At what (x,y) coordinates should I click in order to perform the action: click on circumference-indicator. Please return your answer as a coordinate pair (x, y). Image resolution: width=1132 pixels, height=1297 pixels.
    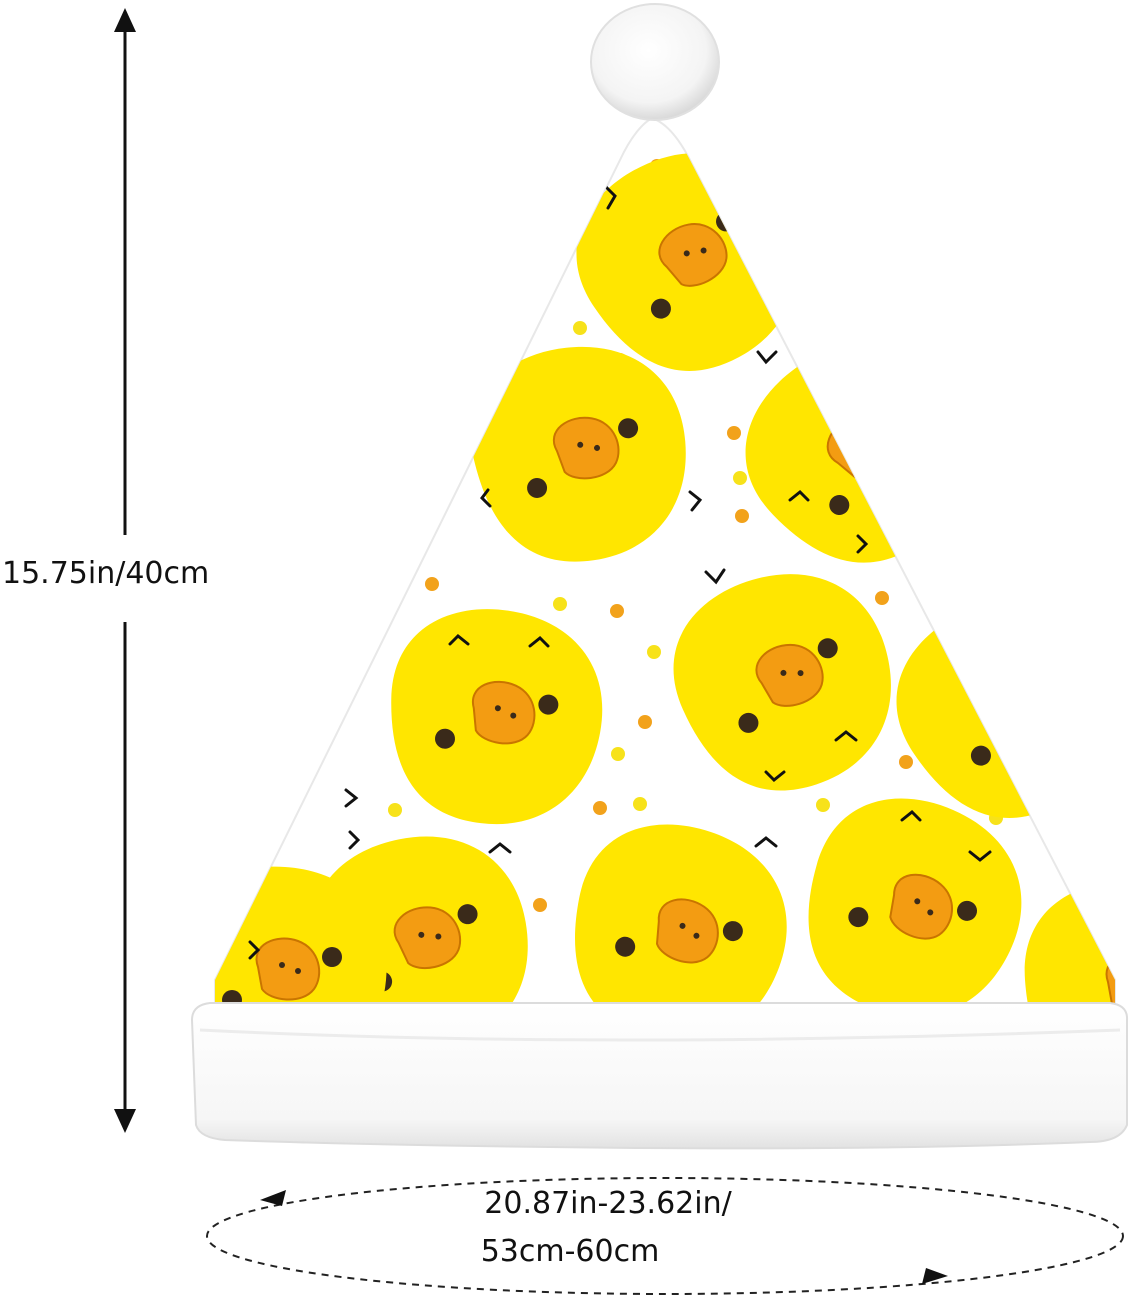
    Looking at the image, I should click on (665, 1236).